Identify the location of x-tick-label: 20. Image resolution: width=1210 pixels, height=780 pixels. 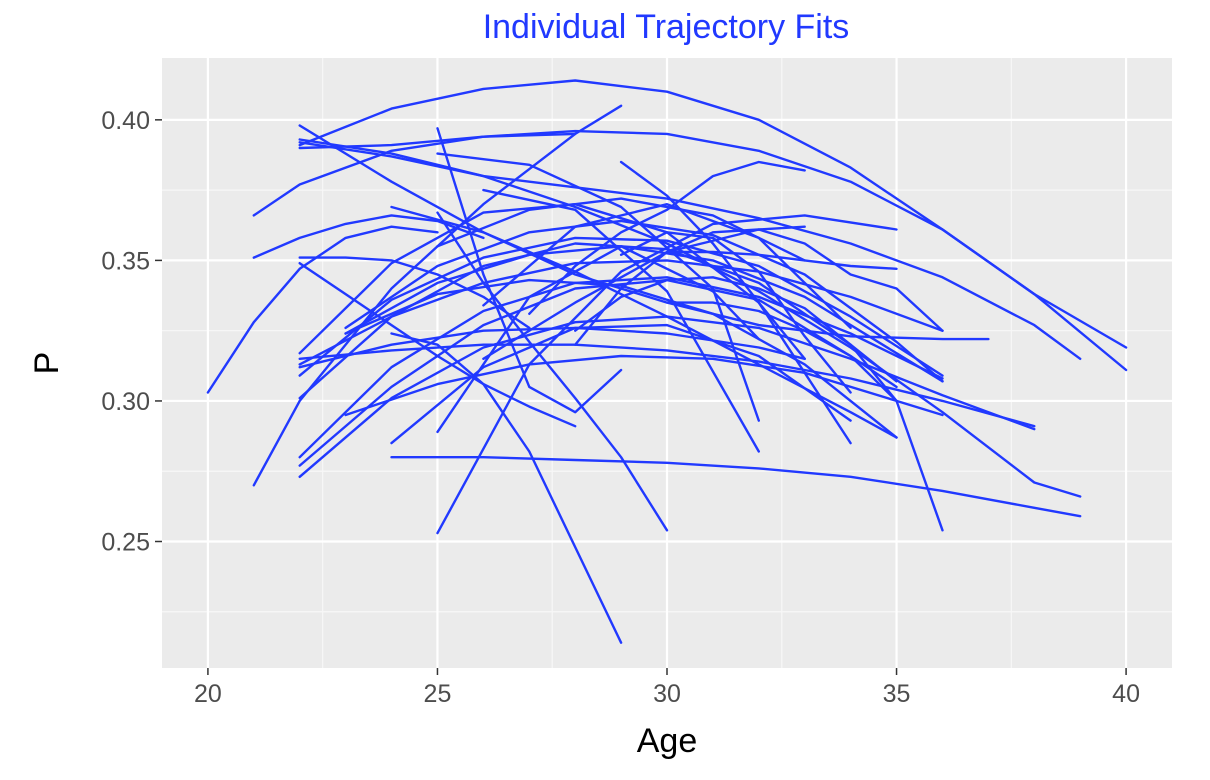
(208, 694).